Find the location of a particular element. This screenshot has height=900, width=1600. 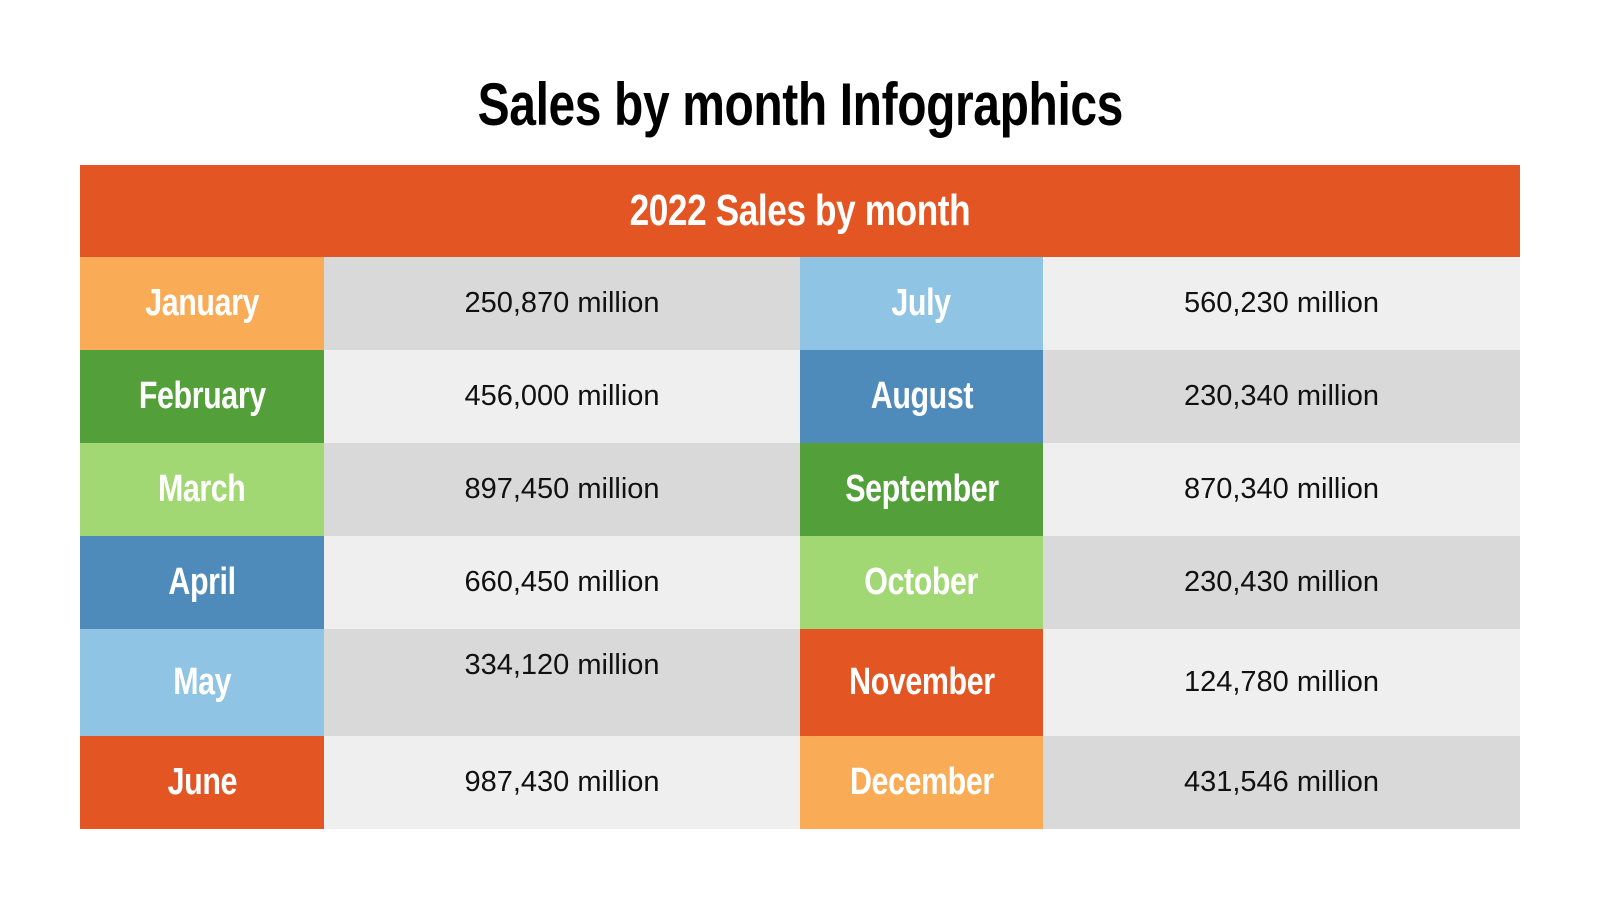

sales-value: 870,340 million is located at coordinates (1281, 489).